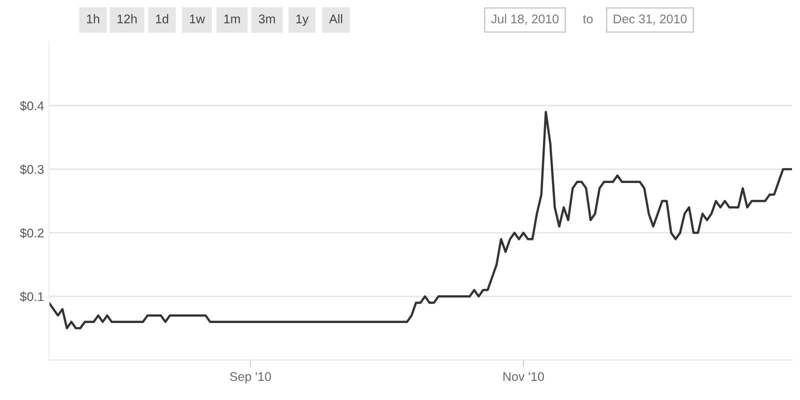  I want to click on y-tick-label: $0.1, so click(32, 297).